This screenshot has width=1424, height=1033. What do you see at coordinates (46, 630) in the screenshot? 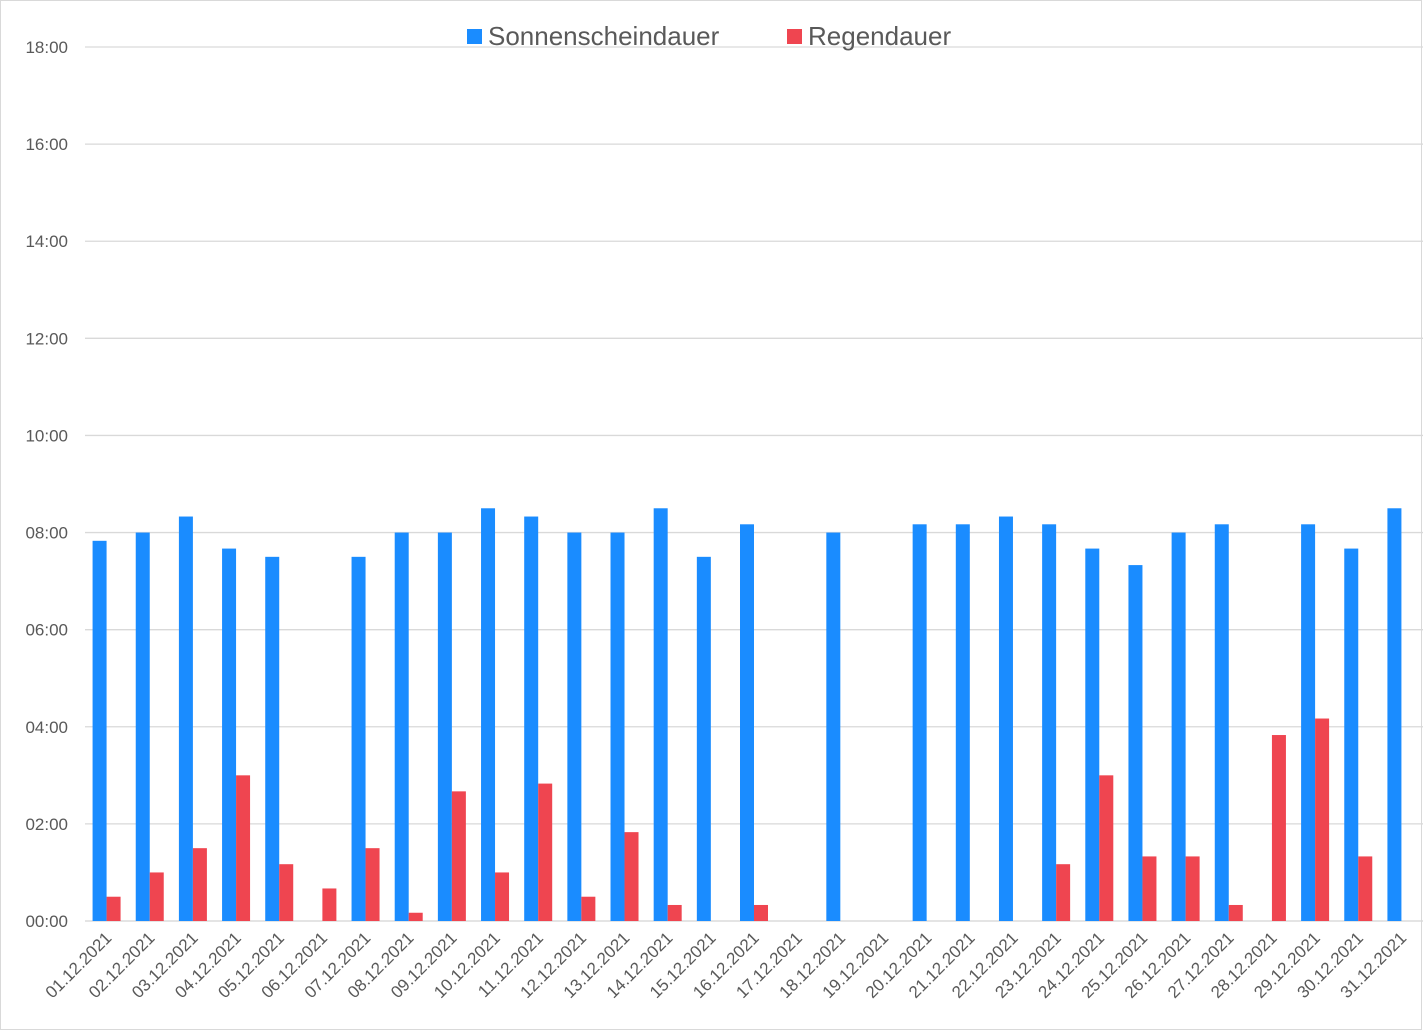
I see `y-tick-label: 06:00` at bounding box center [46, 630].